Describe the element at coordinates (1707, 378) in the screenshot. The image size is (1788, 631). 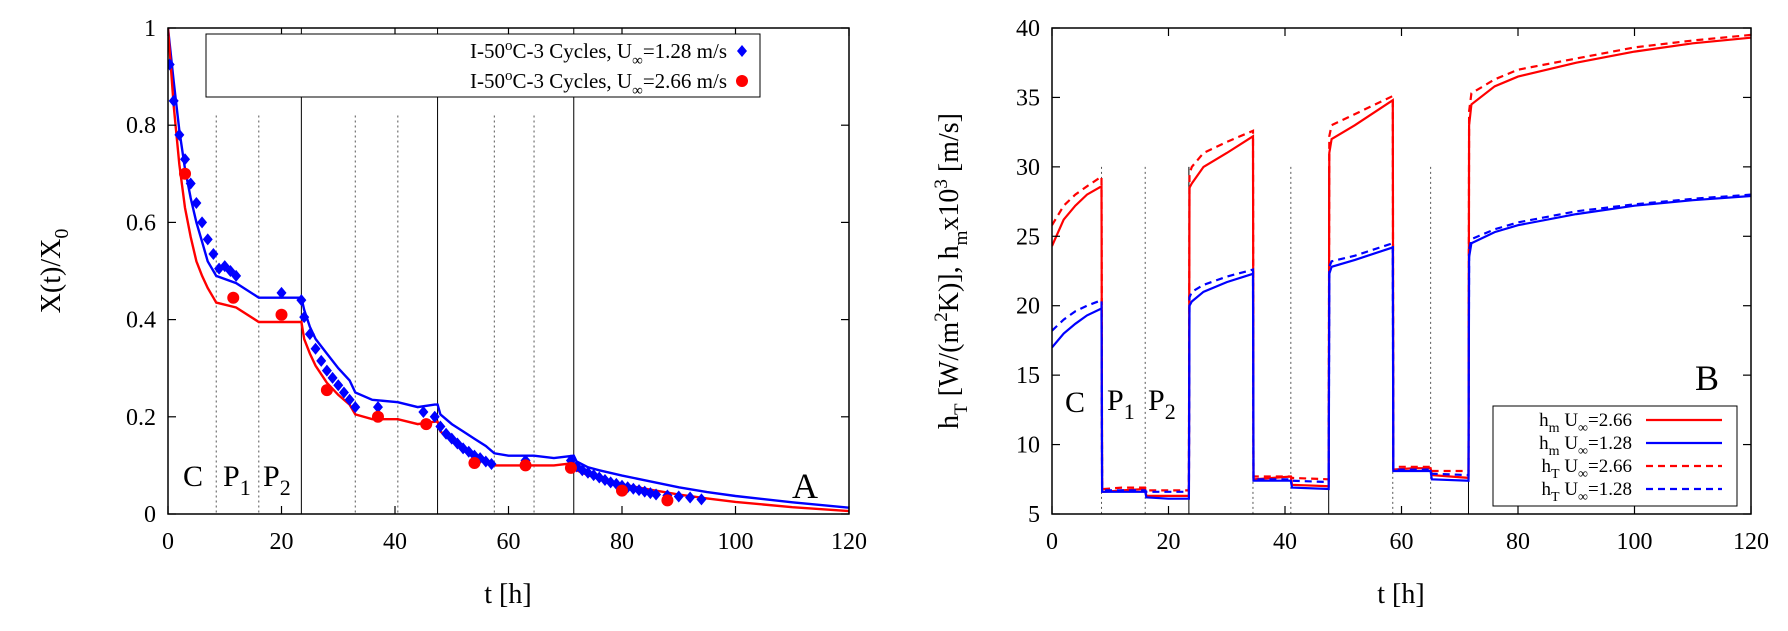
I see `panel-label-b: B` at that location.